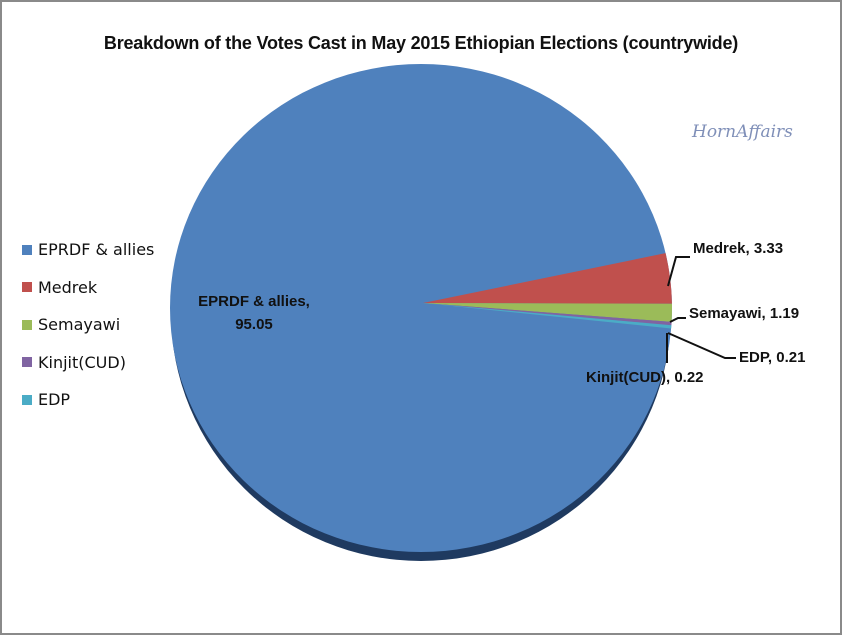 The width and height of the screenshot is (842, 635). I want to click on label-kinjit: Kinjit(CUD), 0.22, so click(645, 377).